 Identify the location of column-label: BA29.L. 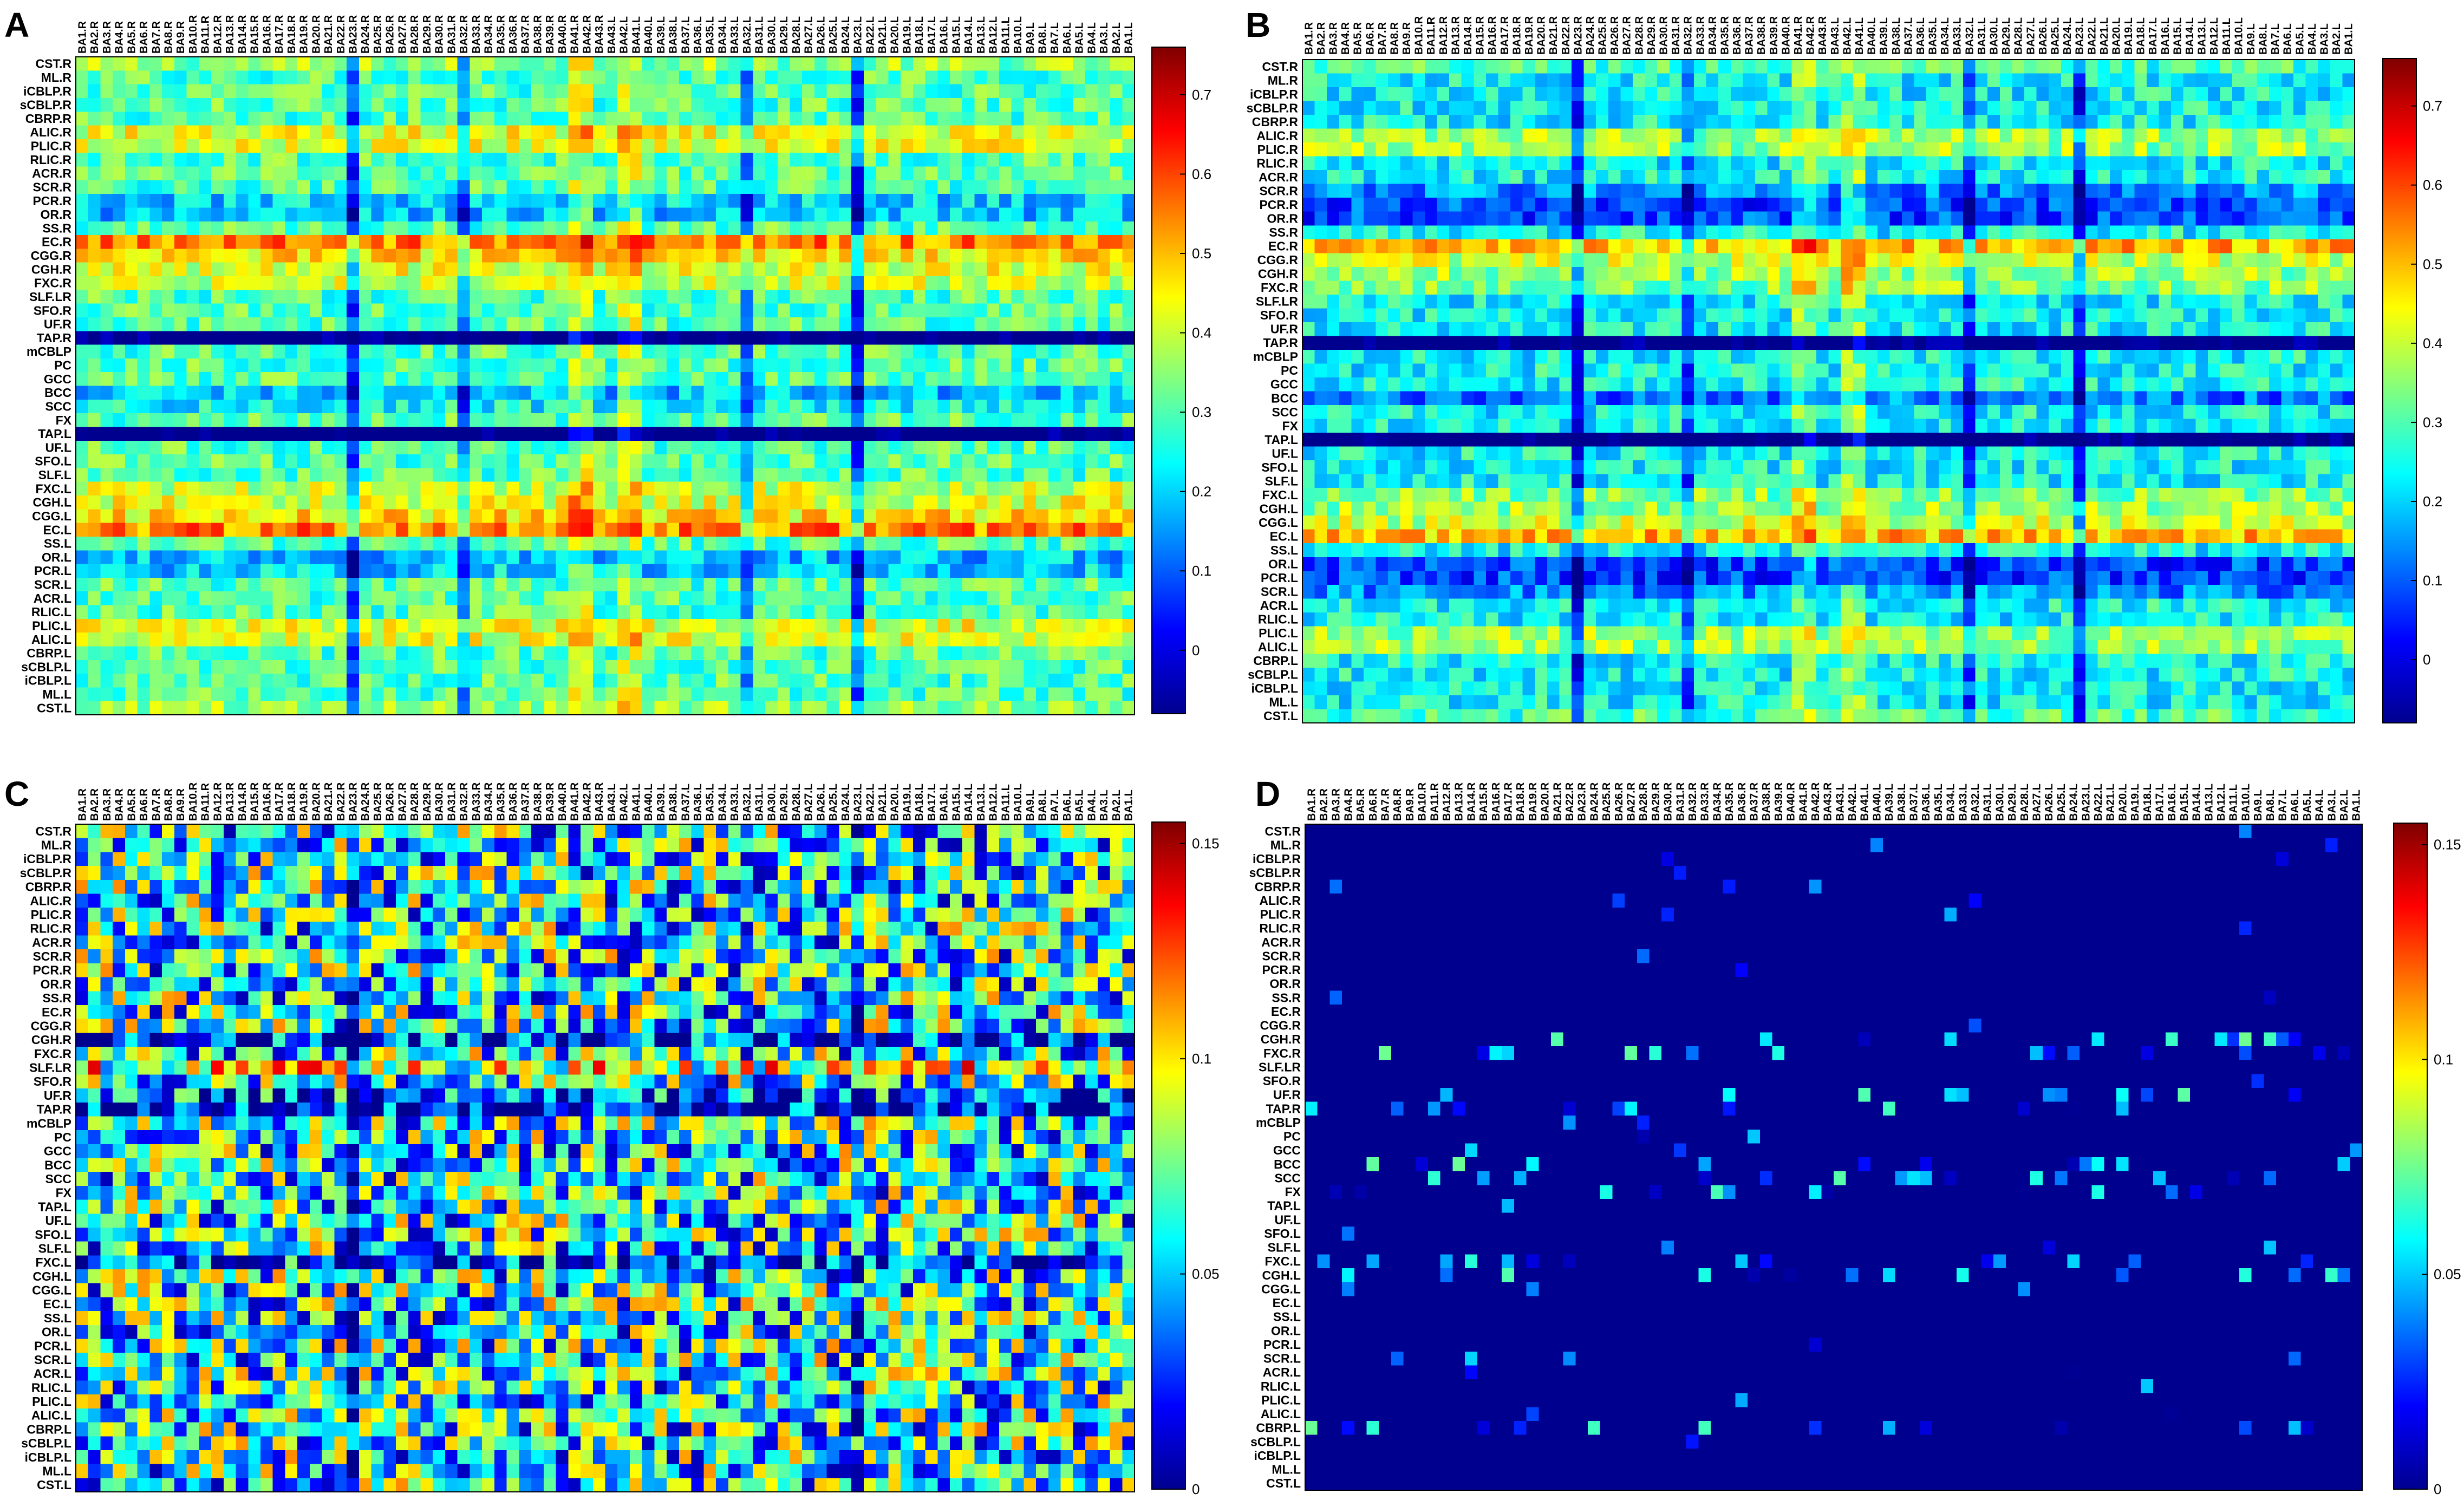
(784, 35).